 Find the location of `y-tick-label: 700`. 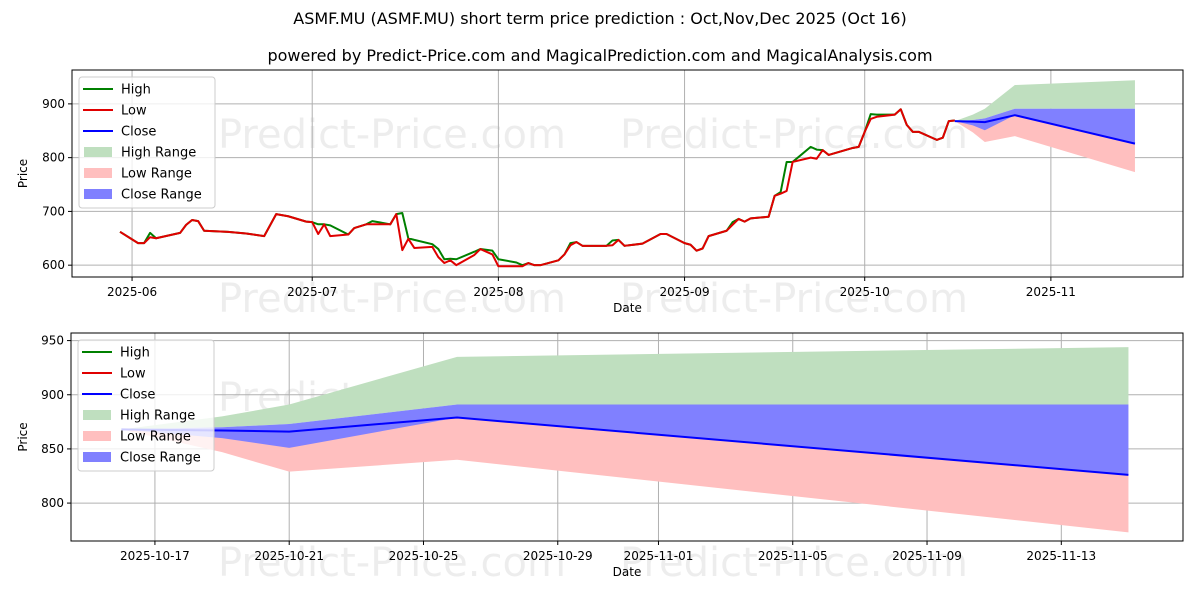

y-tick-label: 700 is located at coordinates (53, 211).